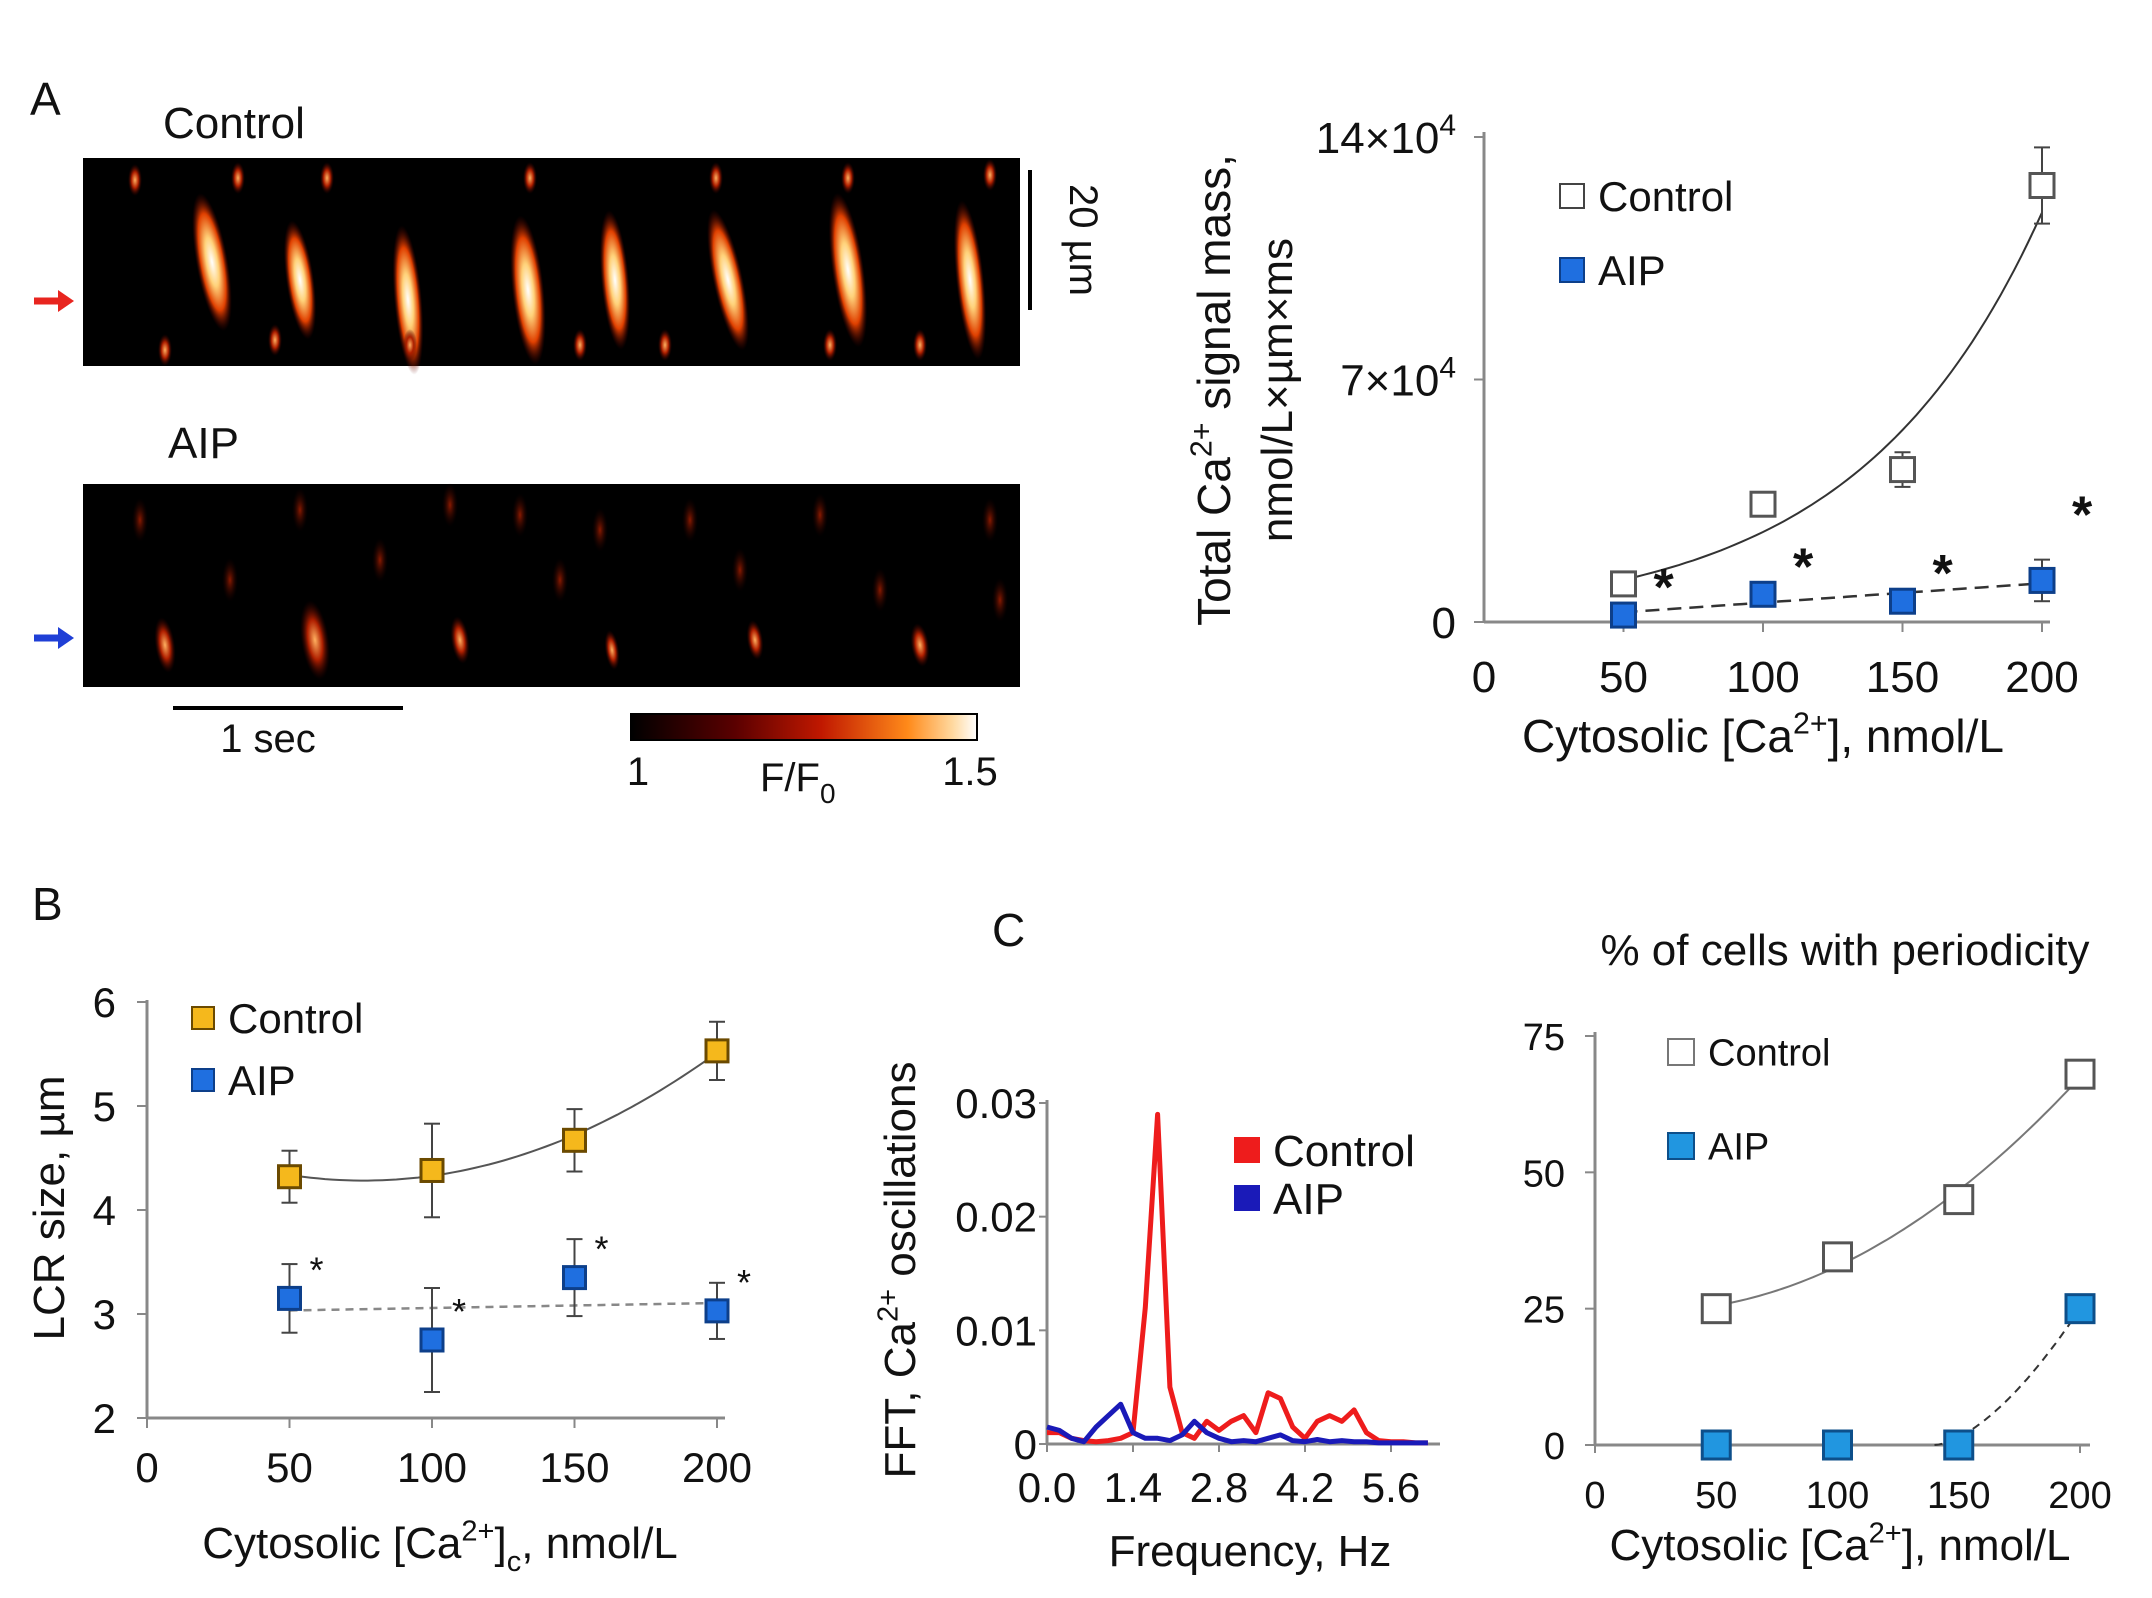 The height and width of the screenshot is (1598, 2152). What do you see at coordinates (1716, 1496) in the screenshot?
I see `x-tick-label: 50` at bounding box center [1716, 1496].